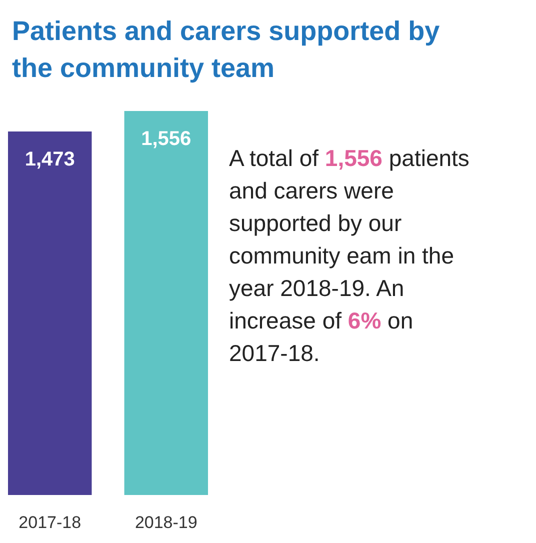  Describe the element at coordinates (166, 522) in the screenshot. I see `x-tick-label: 2018-19` at that location.